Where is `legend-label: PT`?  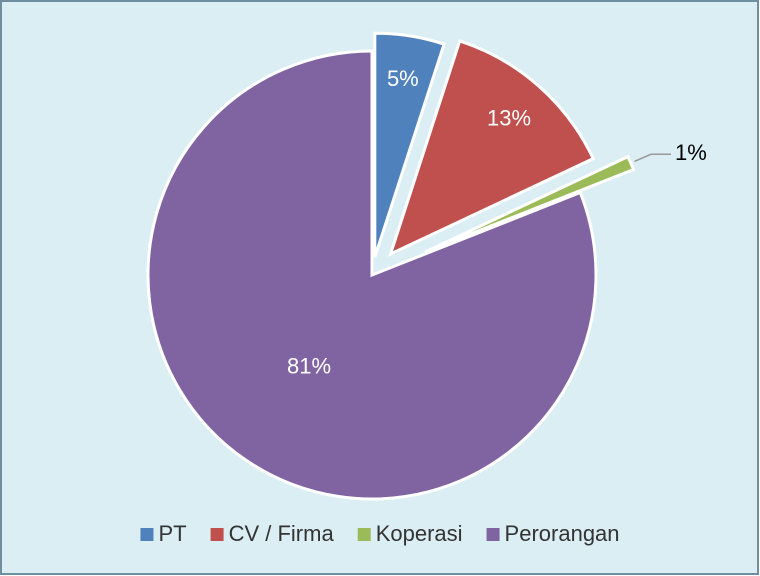 legend-label: PT is located at coordinates (172, 533).